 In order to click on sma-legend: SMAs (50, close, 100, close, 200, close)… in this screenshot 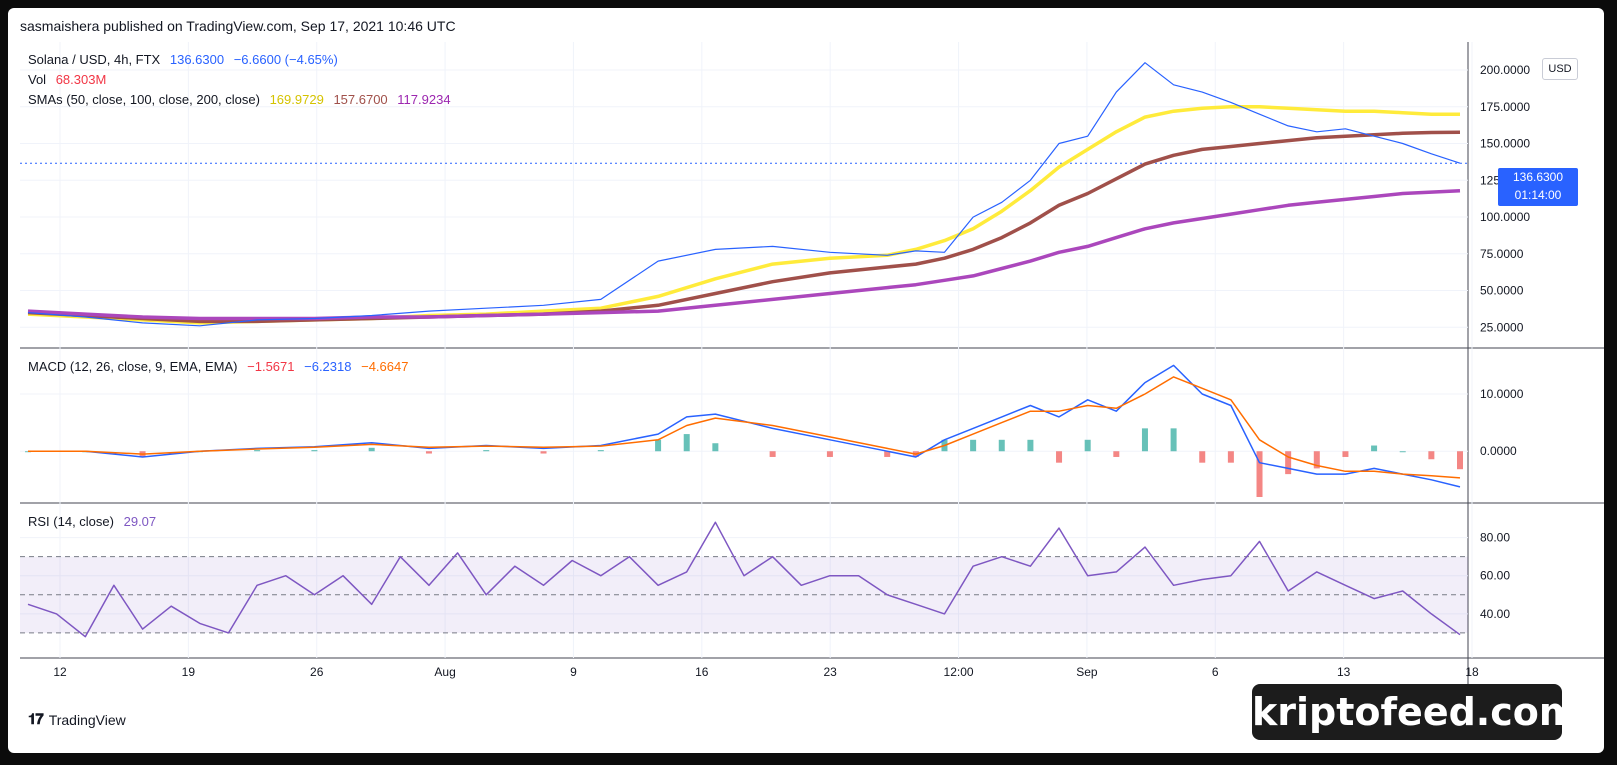, I will do `click(242, 99)`.